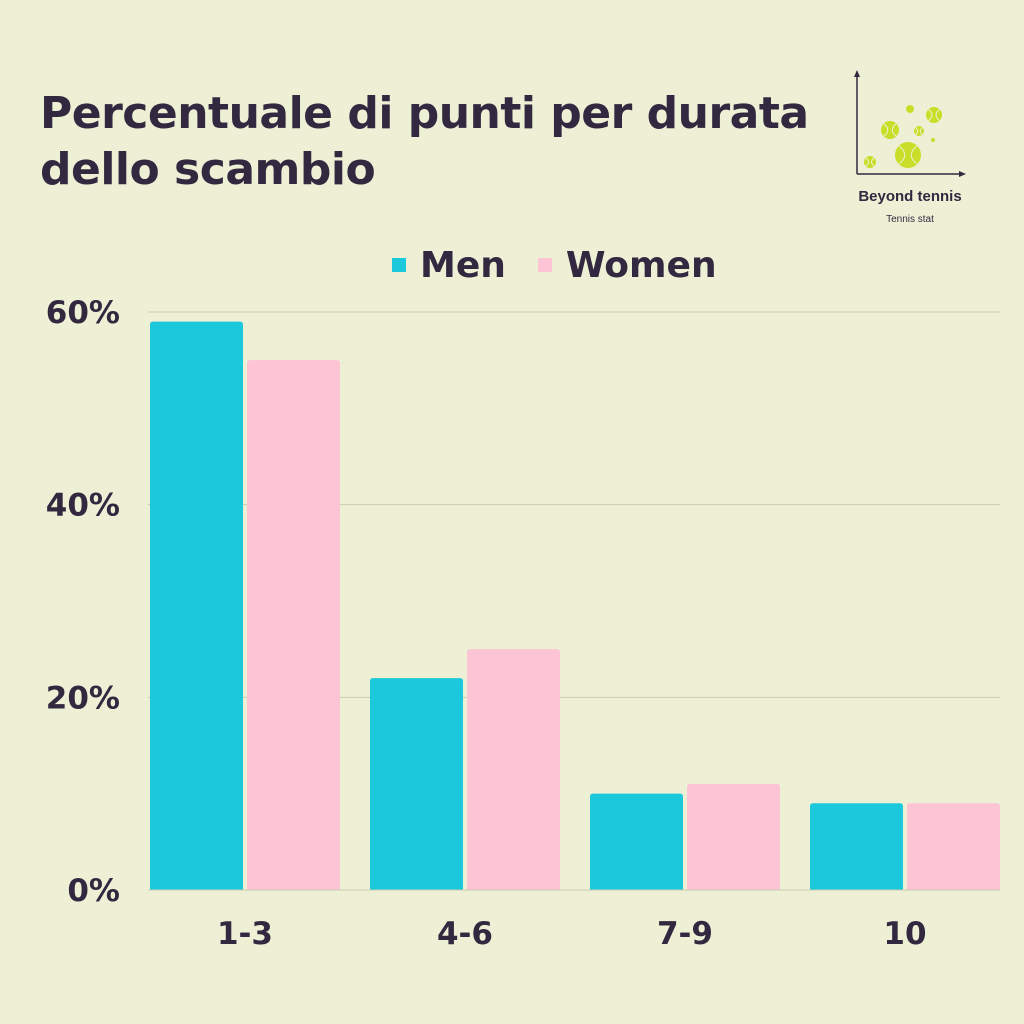 This screenshot has height=1024, width=1024. I want to click on x-tick-label: 4-6, so click(465, 934).